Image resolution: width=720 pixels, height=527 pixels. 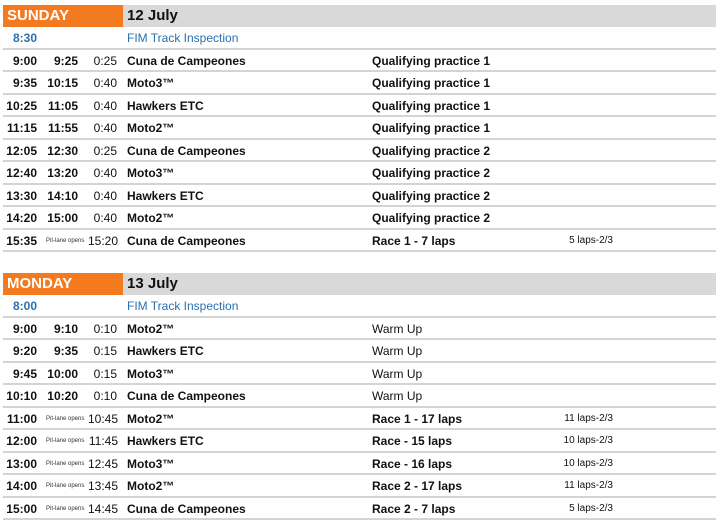 I want to click on start-time: 15:35, so click(x=21, y=240).